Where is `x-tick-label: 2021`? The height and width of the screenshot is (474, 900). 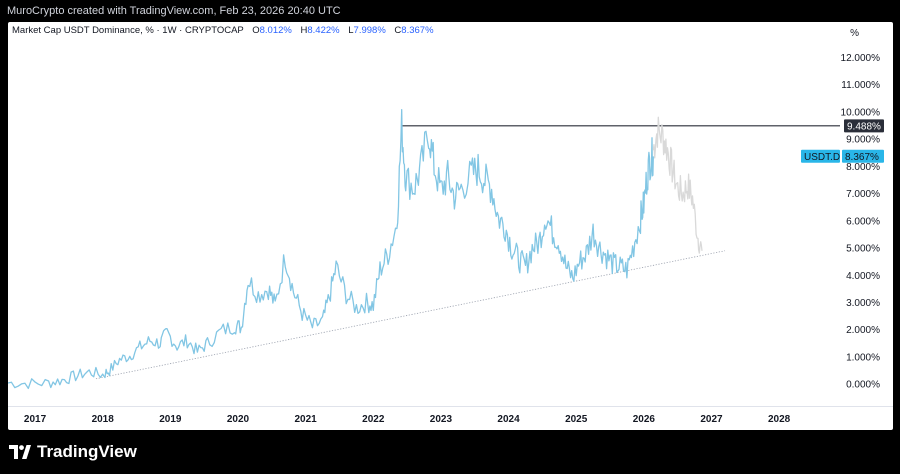 x-tick-label: 2021 is located at coordinates (306, 419).